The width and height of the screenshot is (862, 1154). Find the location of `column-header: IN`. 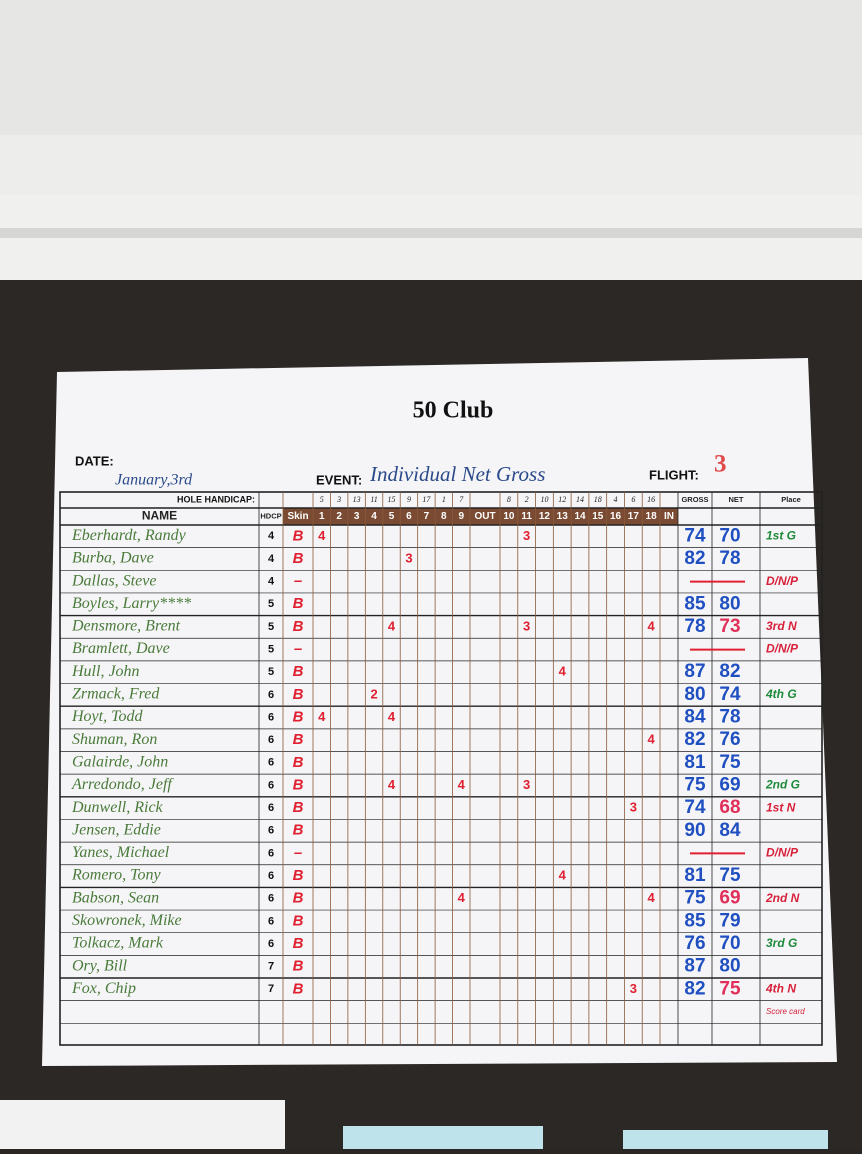

column-header: IN is located at coordinates (669, 516).